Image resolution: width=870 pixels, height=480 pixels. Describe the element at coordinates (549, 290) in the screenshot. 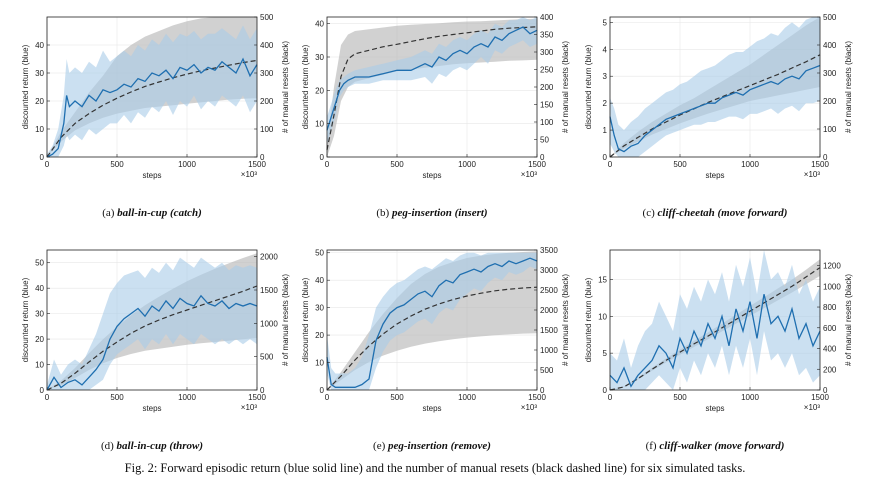

I see `y2-tick-label: 2500` at that location.